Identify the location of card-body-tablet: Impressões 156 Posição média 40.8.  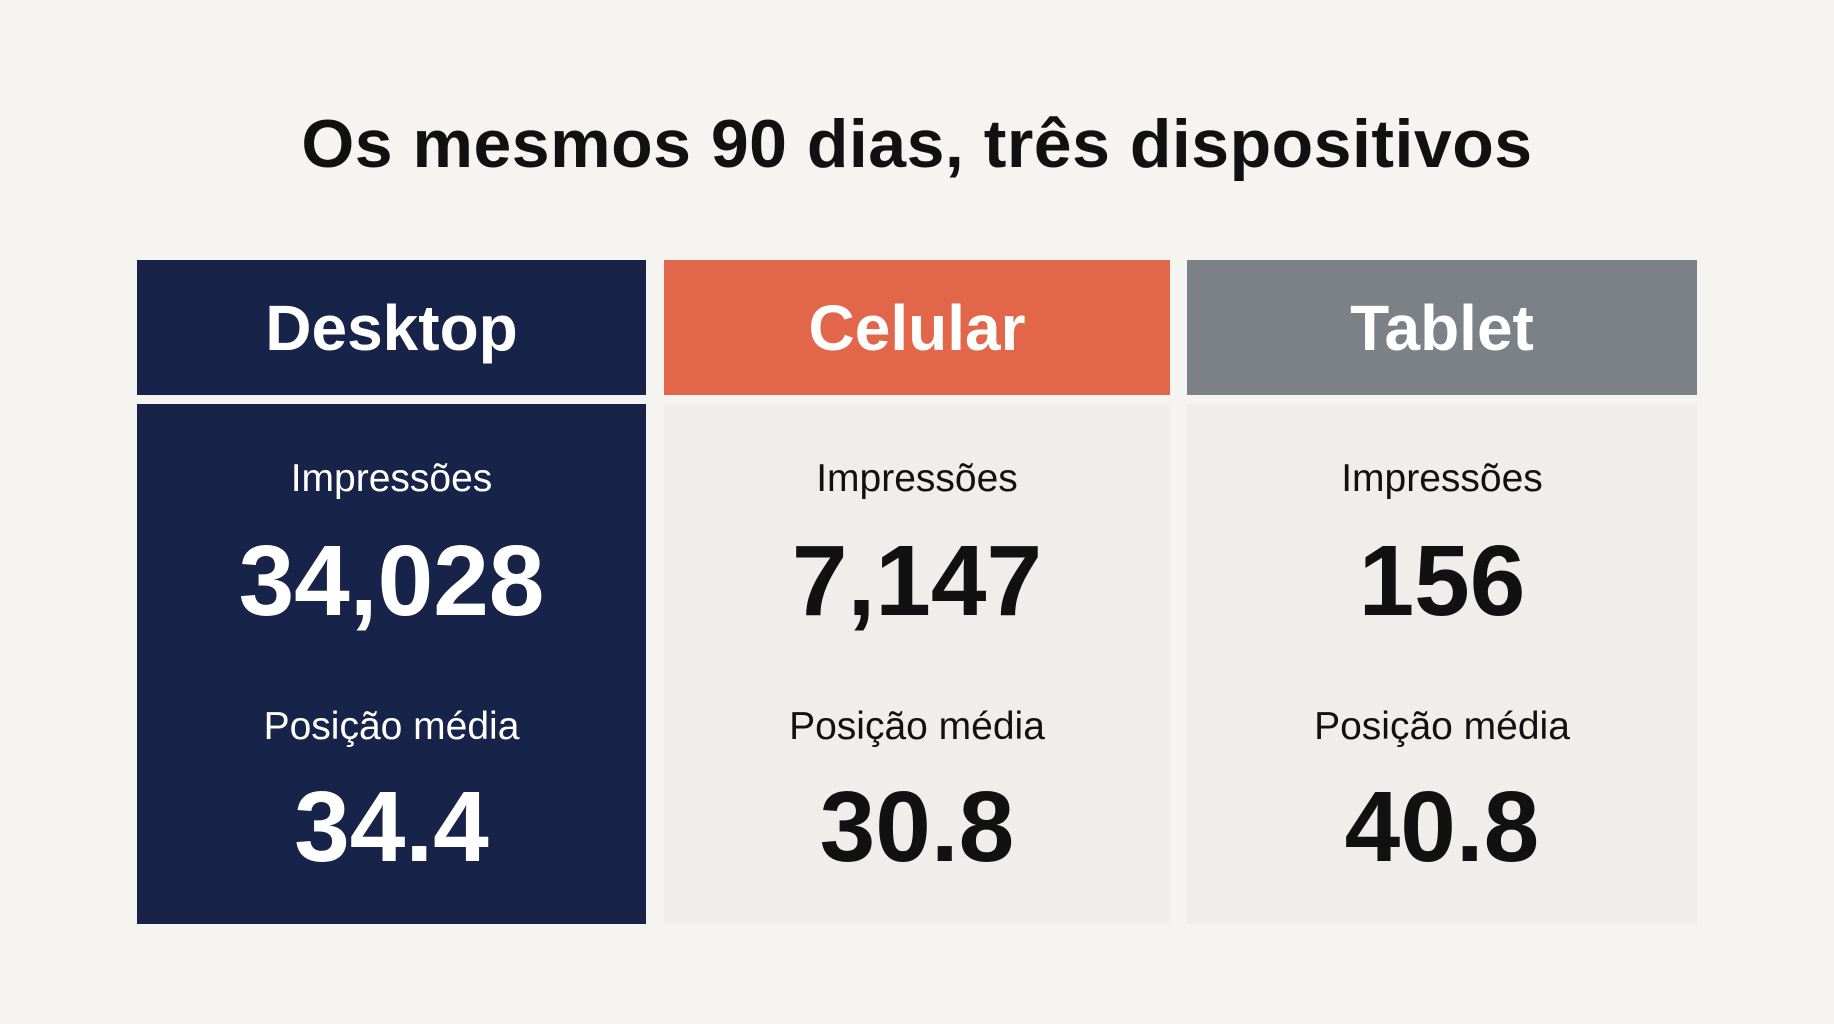
(1442, 664).